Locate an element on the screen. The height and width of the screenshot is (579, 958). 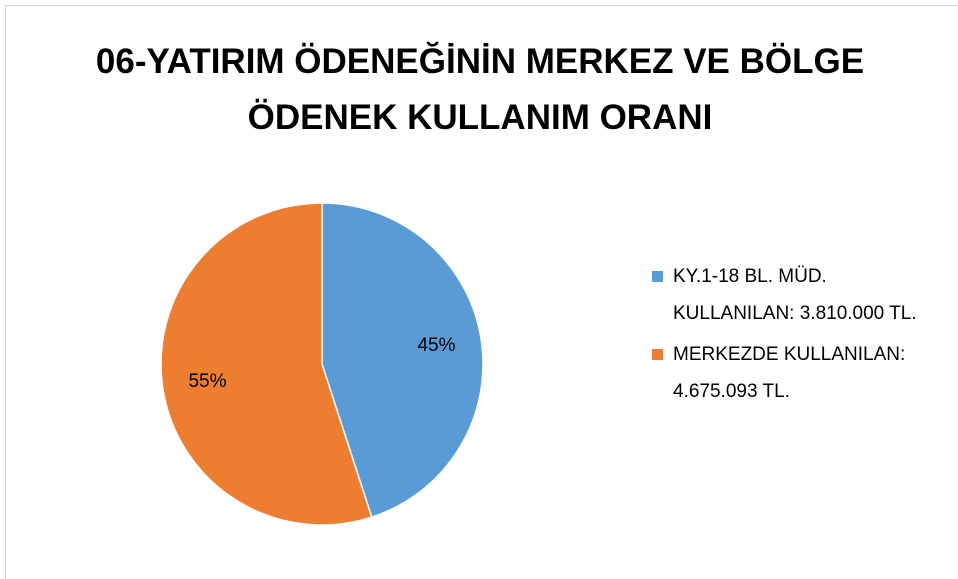
legend-item: MERKEZDE KULLANILAN: 4.675.093 TL. is located at coordinates (797, 373).